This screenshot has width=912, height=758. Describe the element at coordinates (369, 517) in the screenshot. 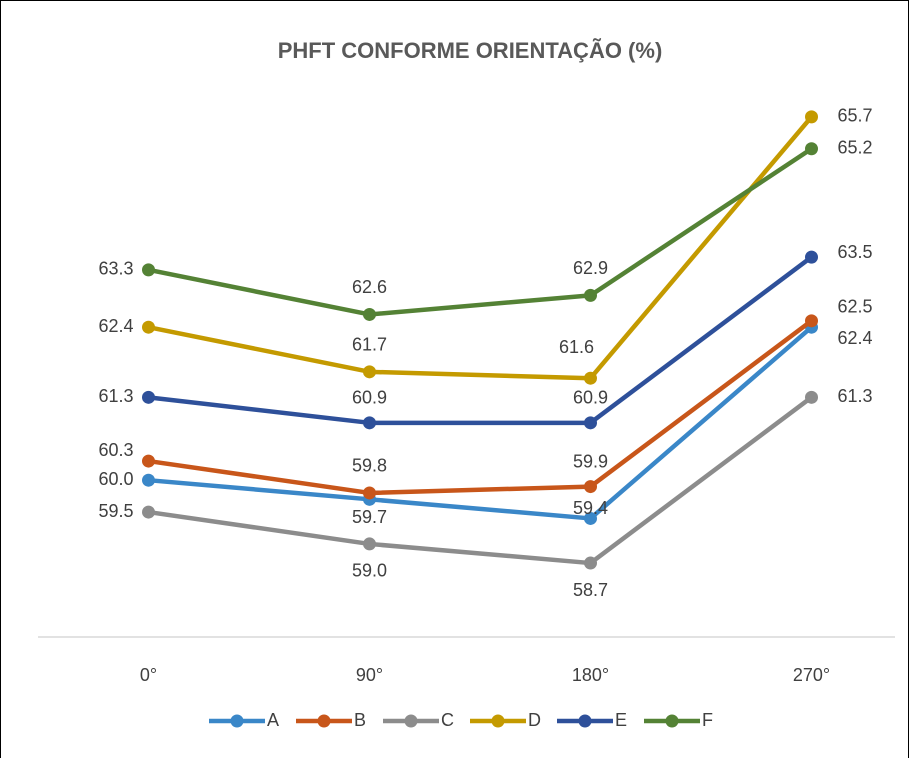

I see `data-label: 59.7` at that location.